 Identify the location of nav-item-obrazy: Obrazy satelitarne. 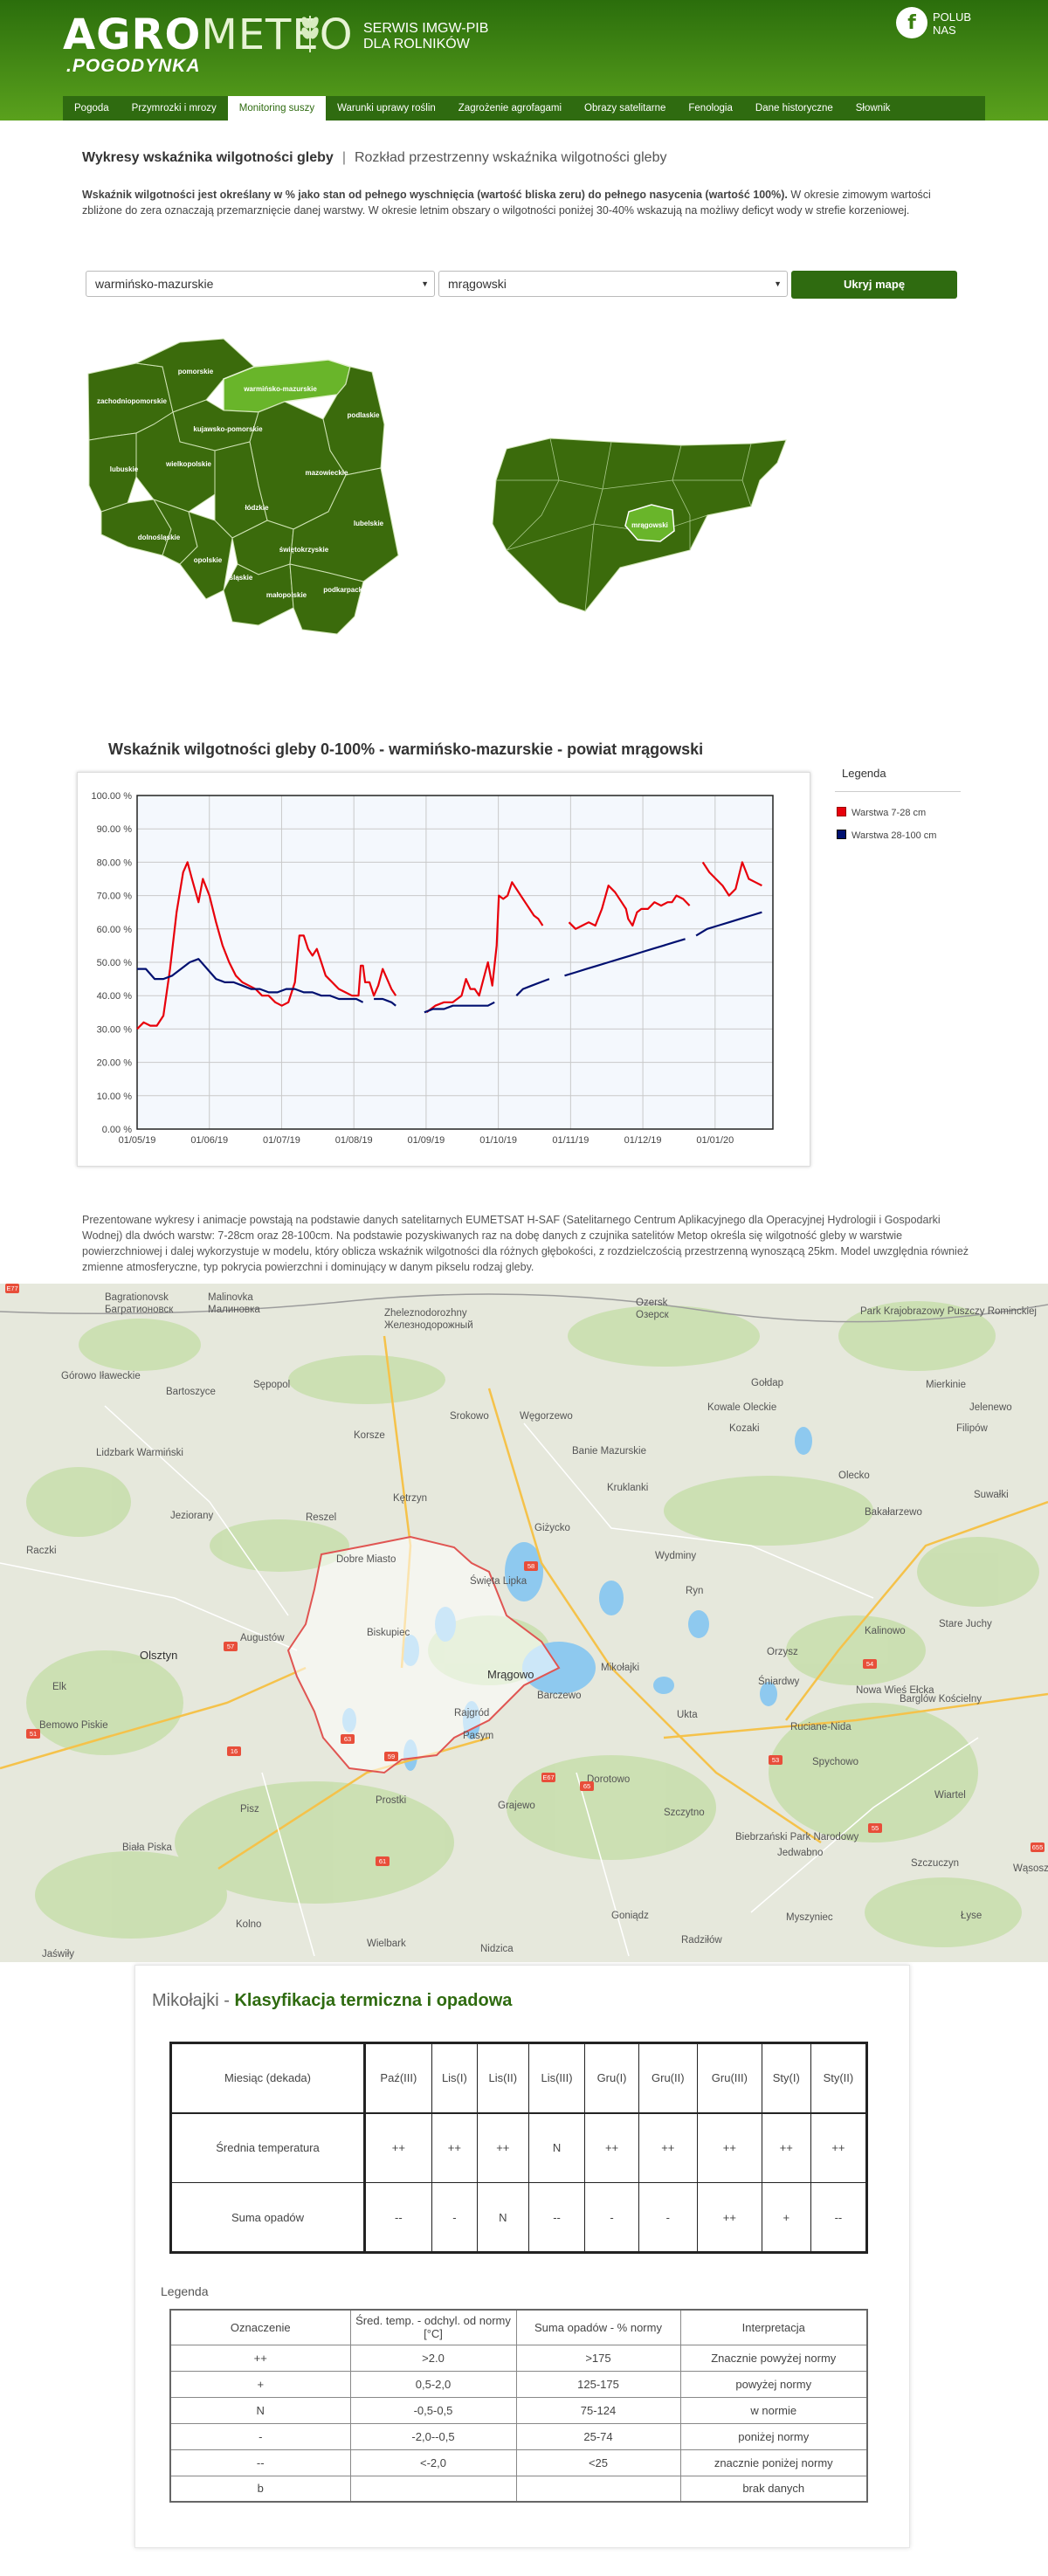
(625, 108).